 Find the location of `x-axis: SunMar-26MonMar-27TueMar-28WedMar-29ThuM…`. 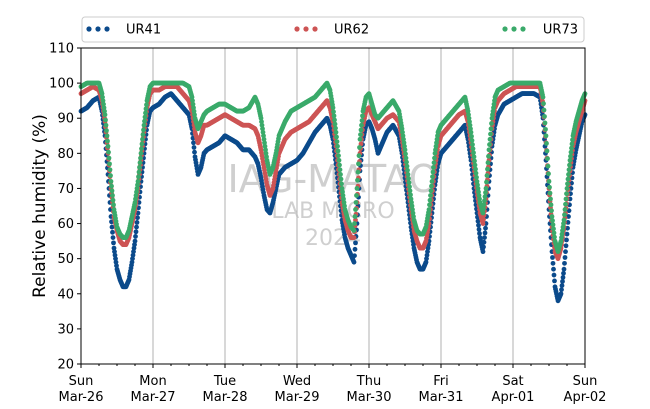

x-axis: SunMar-26MonMar-27TueMar-28WedMar-29ThuM… is located at coordinates (333, 384).